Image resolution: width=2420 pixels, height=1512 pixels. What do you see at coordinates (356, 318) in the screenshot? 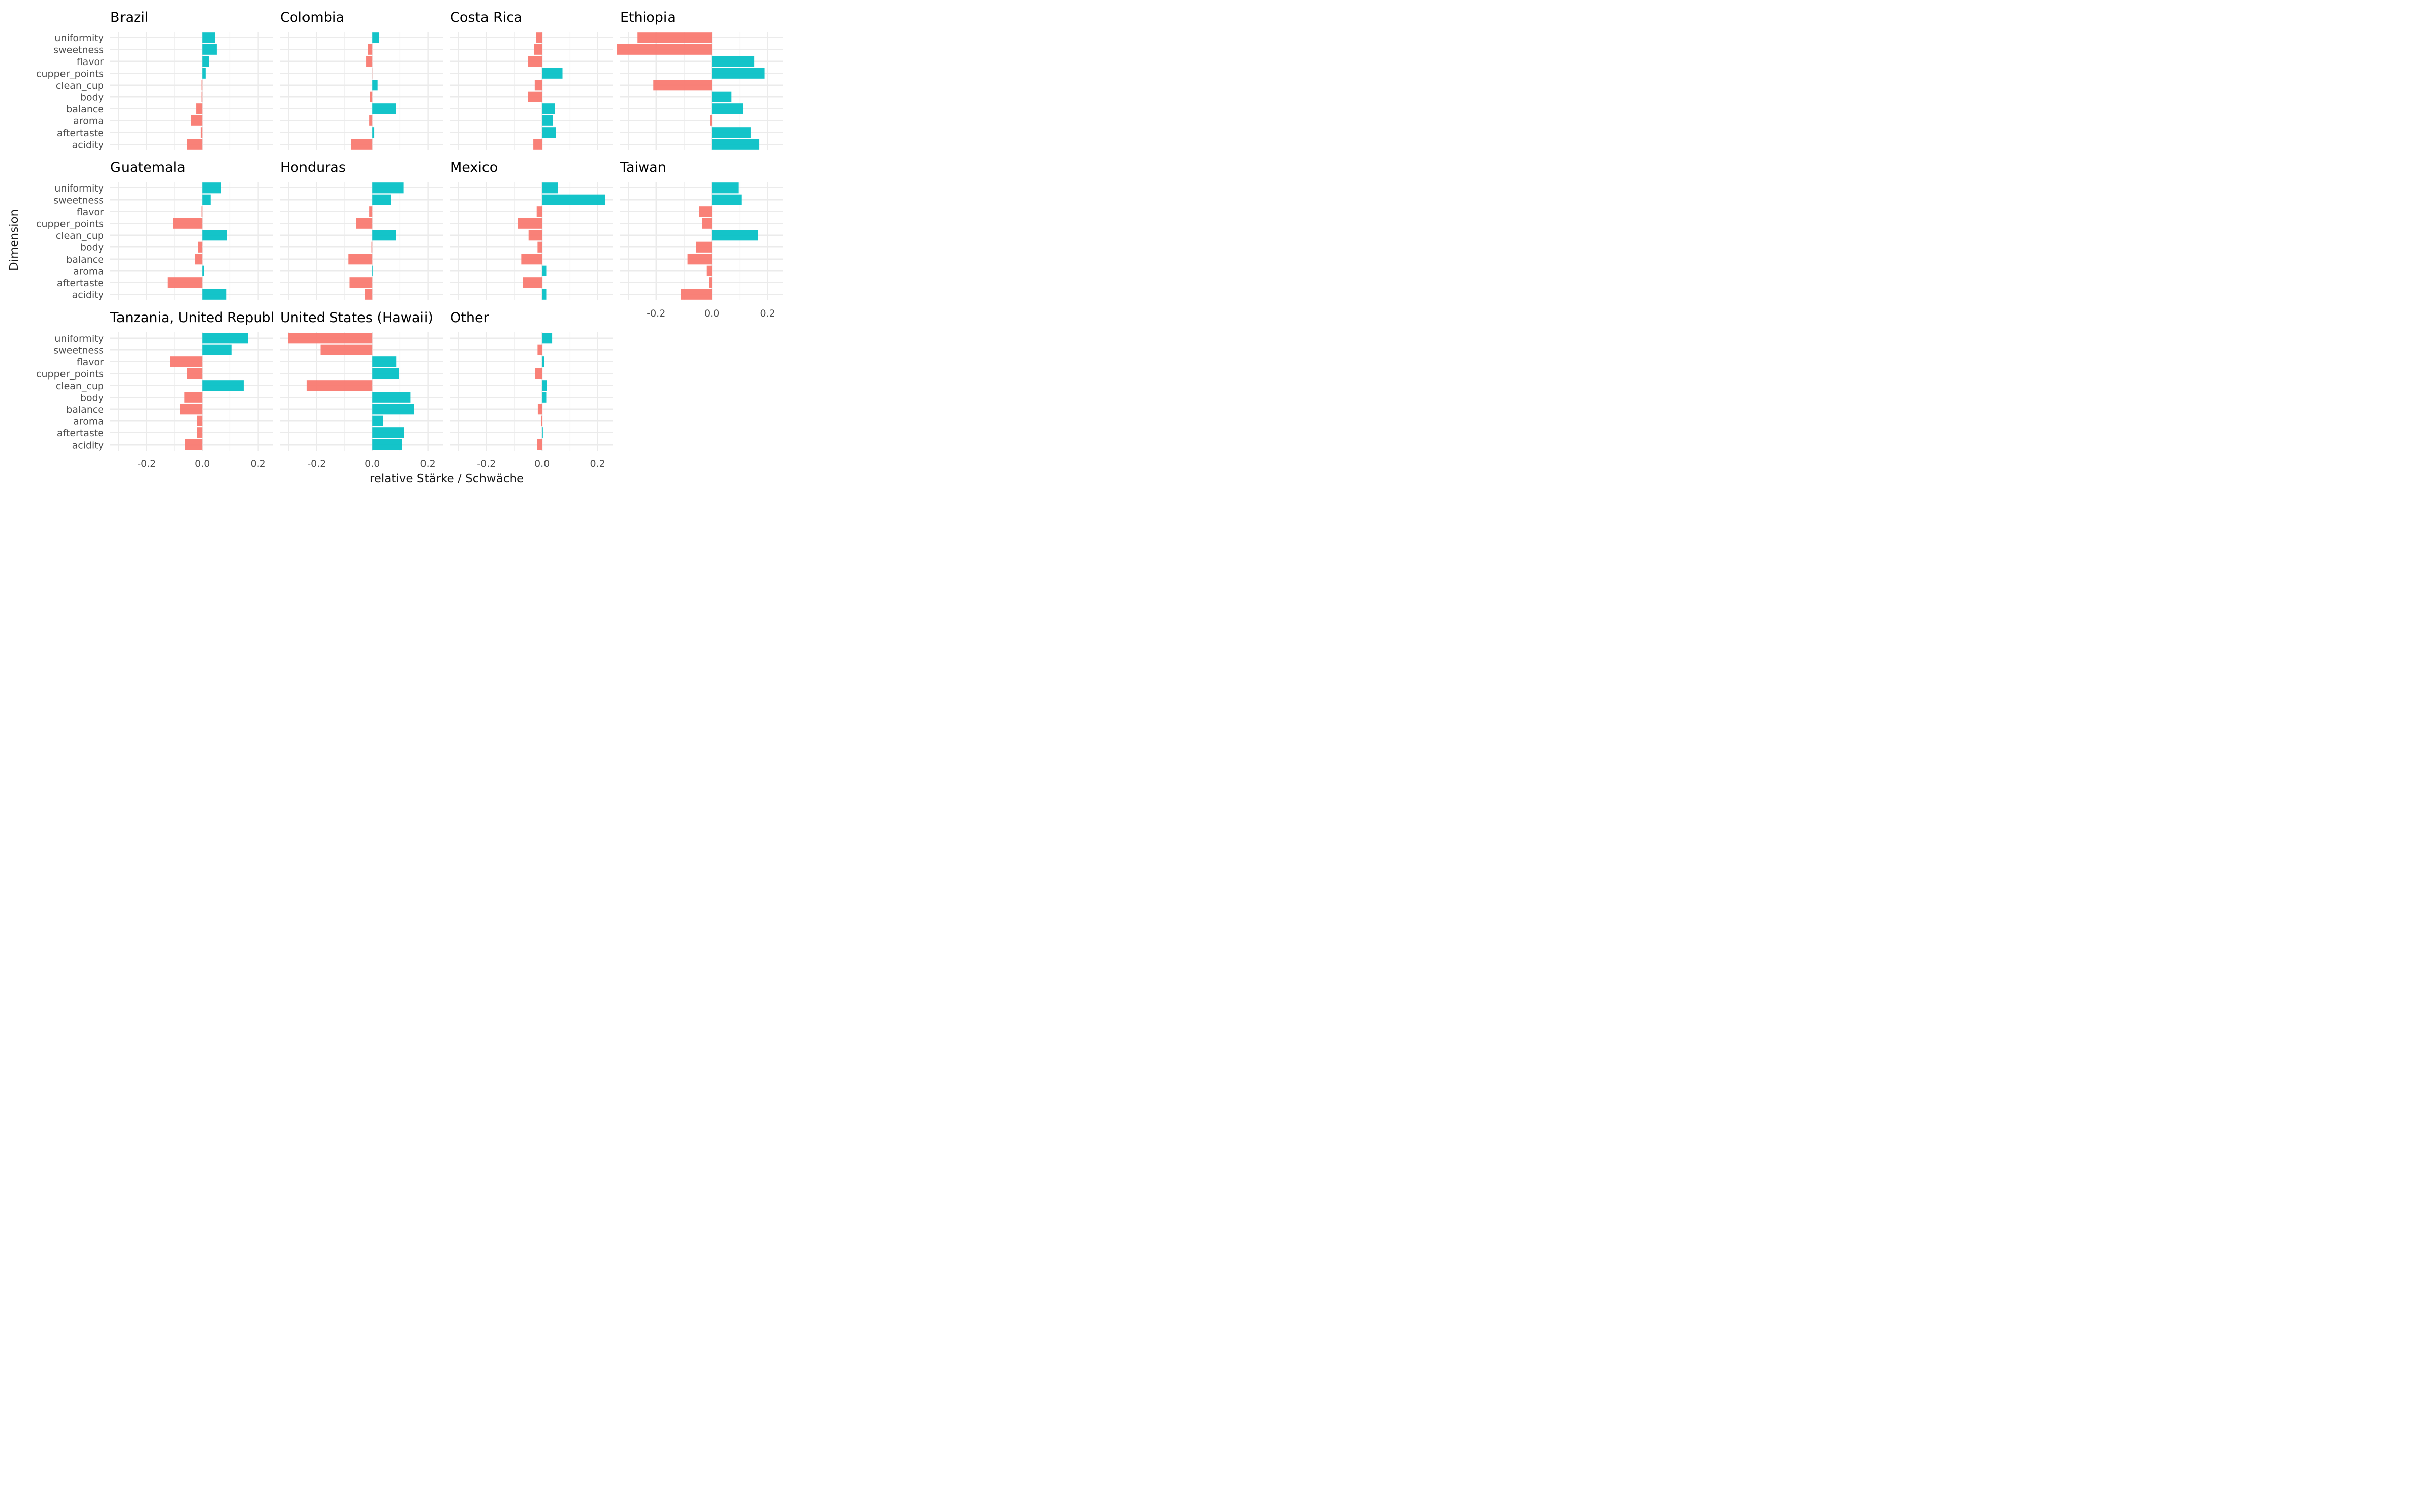
I see `facet-title: United States (Hawaii)` at bounding box center [356, 318].